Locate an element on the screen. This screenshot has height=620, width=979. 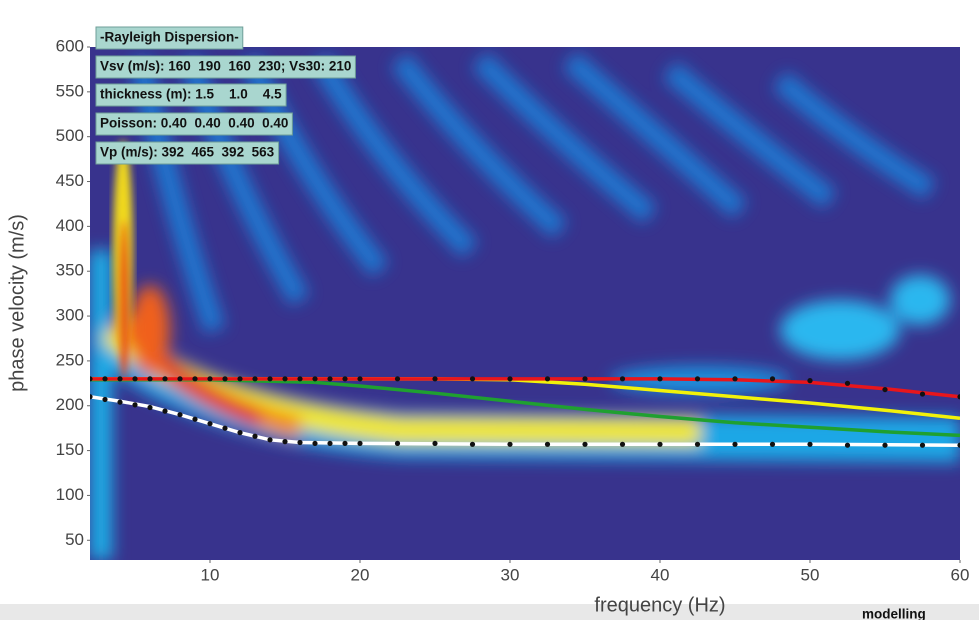
annotation-text: -Rayleigh Dispersion- is located at coordinates (169, 37).